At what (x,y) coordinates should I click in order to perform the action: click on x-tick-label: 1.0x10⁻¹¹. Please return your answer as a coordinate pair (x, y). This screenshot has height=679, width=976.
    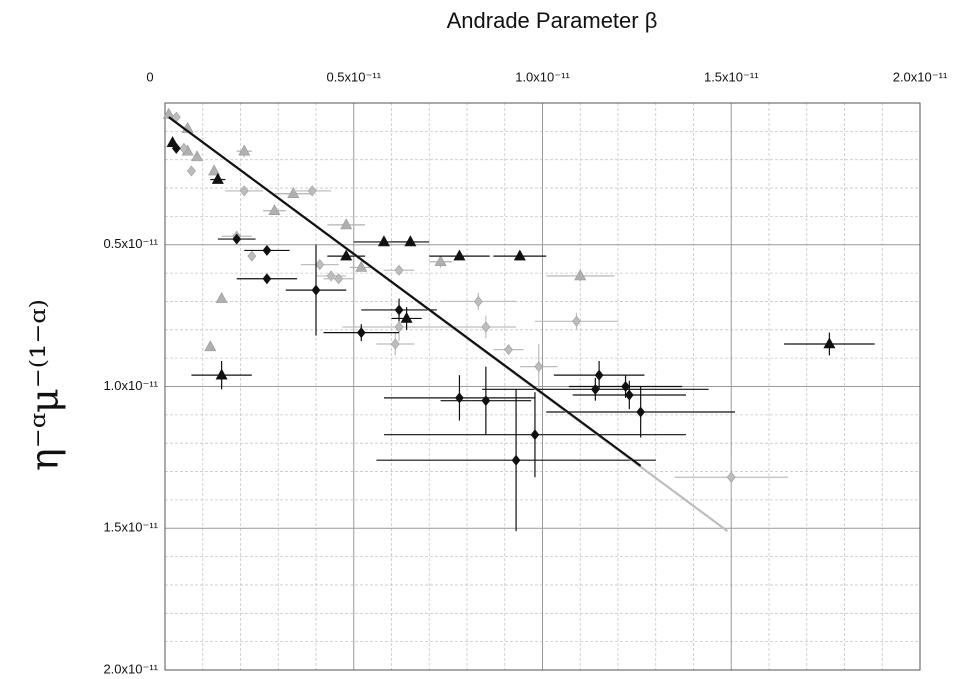
    Looking at the image, I should click on (542, 76).